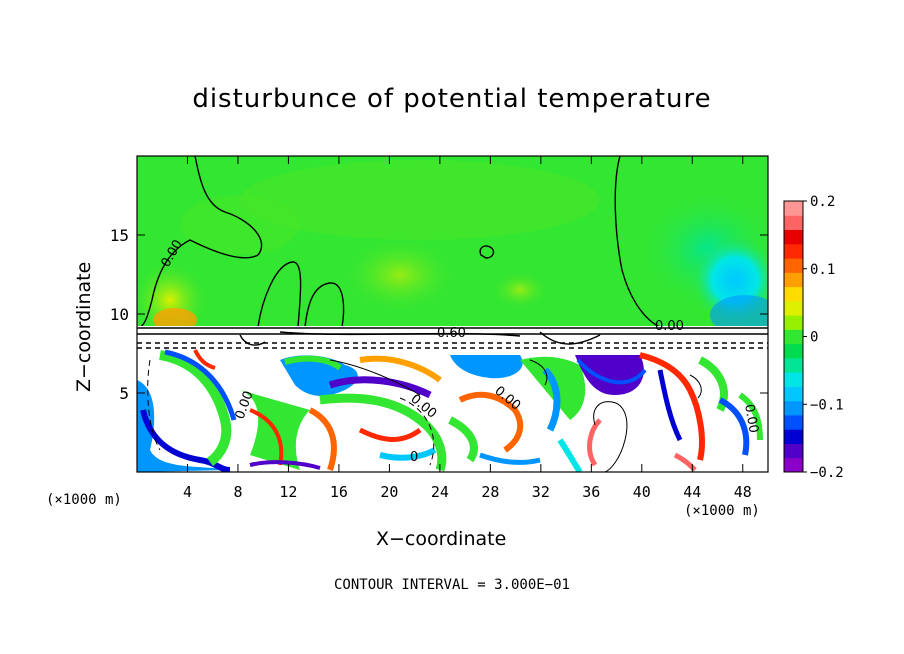 This screenshot has height=654, width=904. What do you see at coordinates (84, 500) in the screenshot?
I see `x-unit-left: (×1000 m)` at bounding box center [84, 500].